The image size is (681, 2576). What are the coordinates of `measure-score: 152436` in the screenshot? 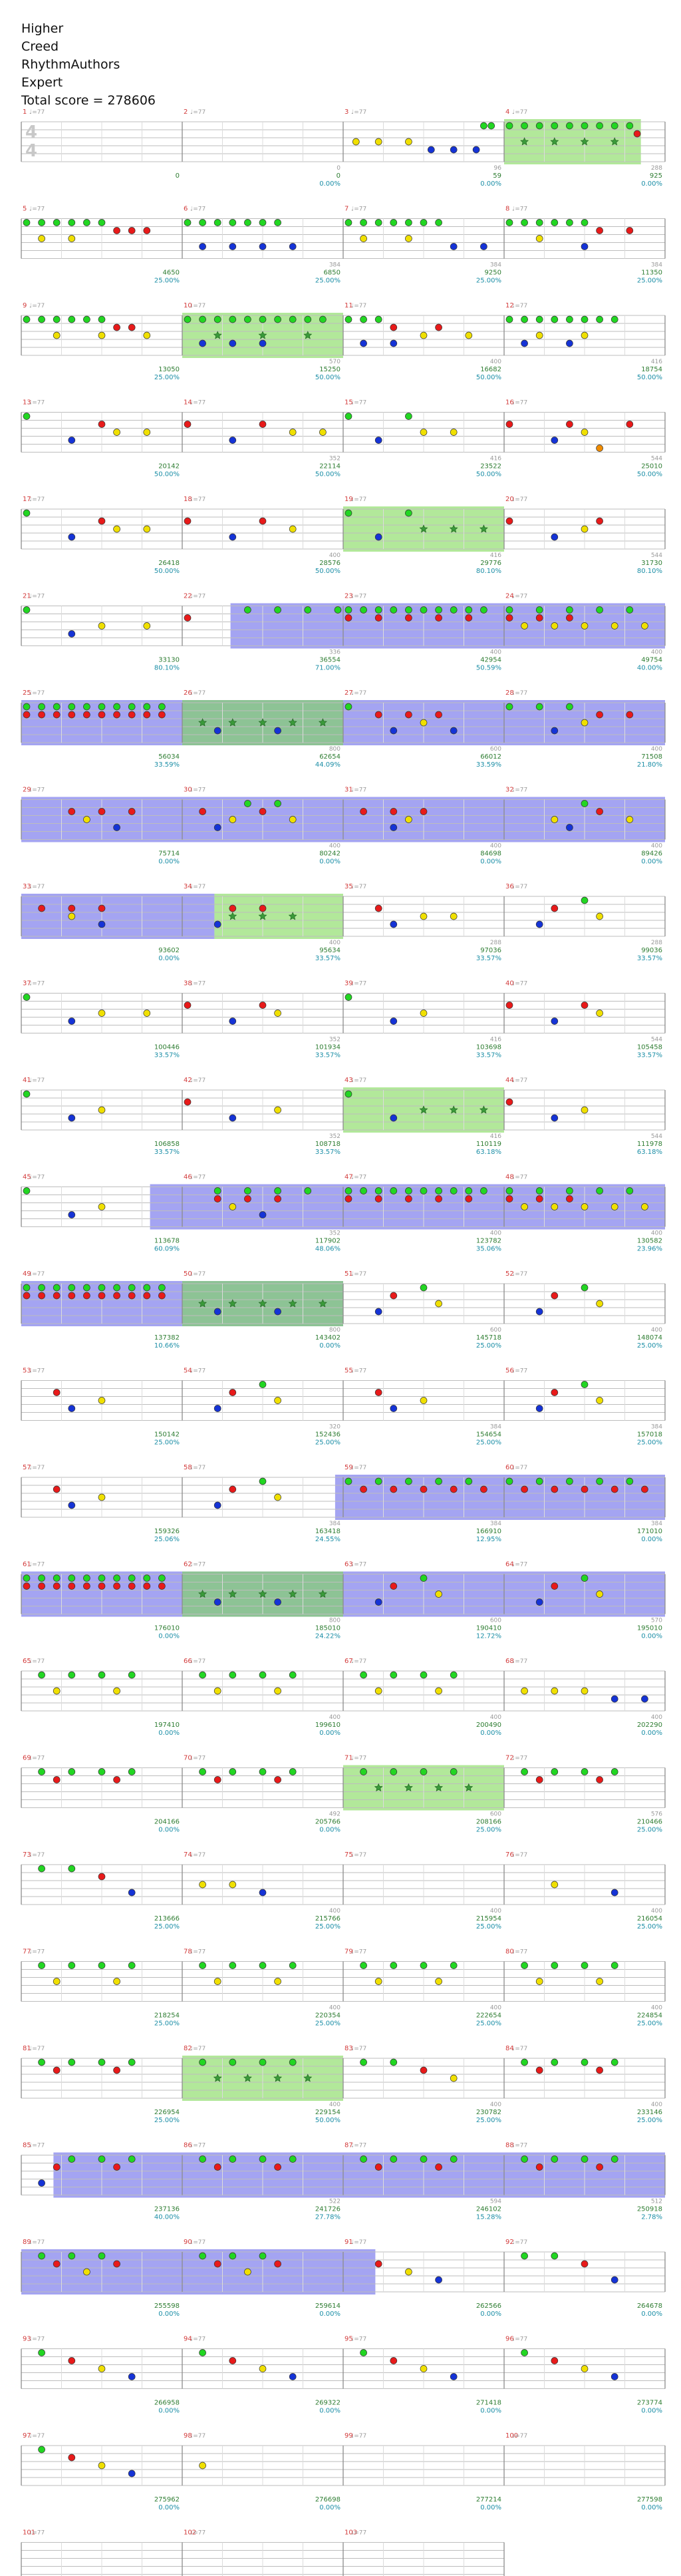 It's located at (327, 1435).